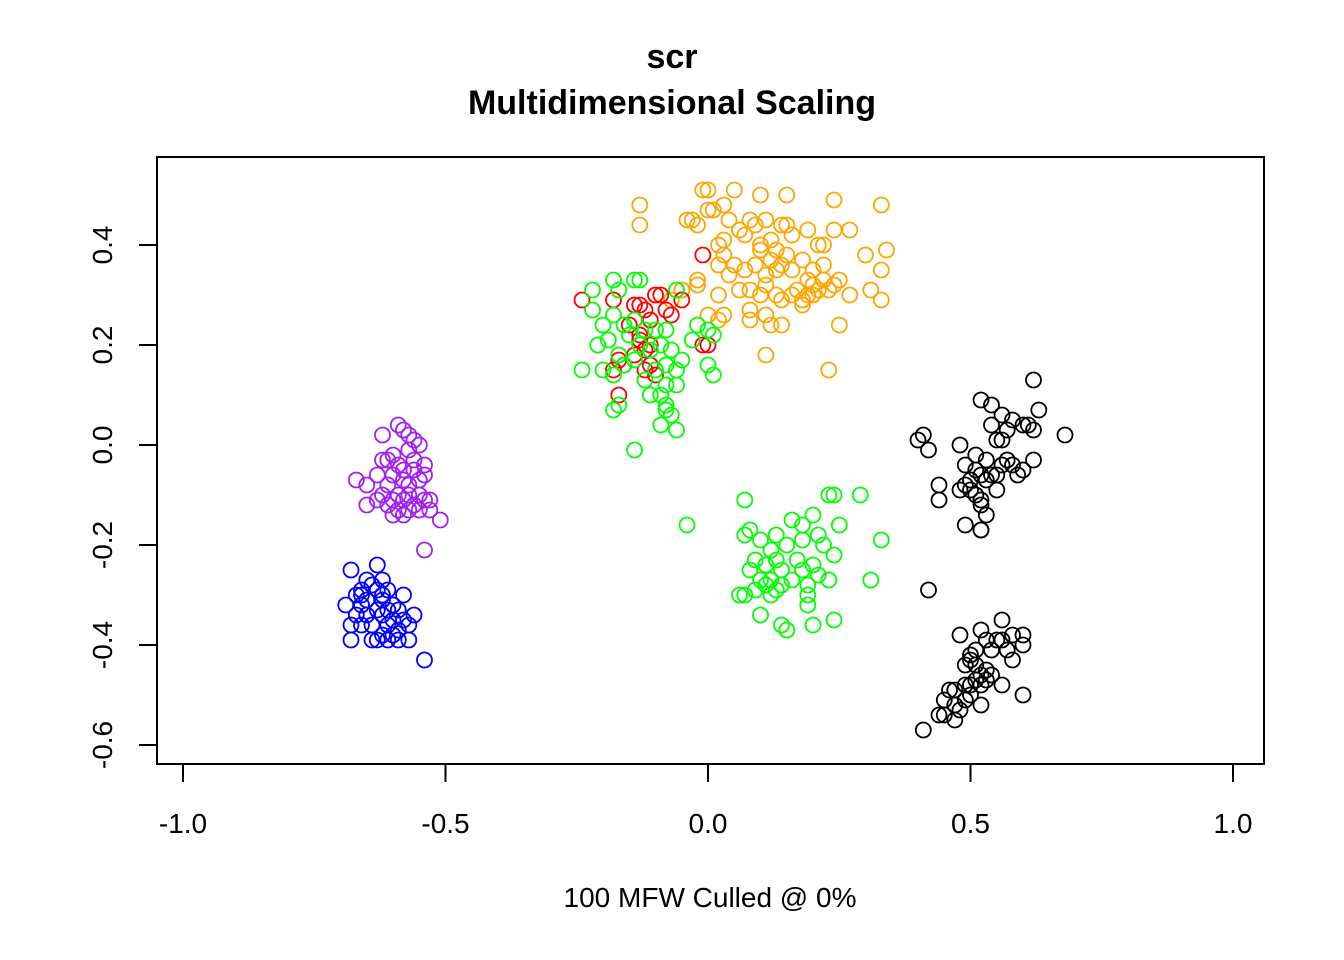  Describe the element at coordinates (102, 545) in the screenshot. I see `y-tick-label: -0.2` at that location.